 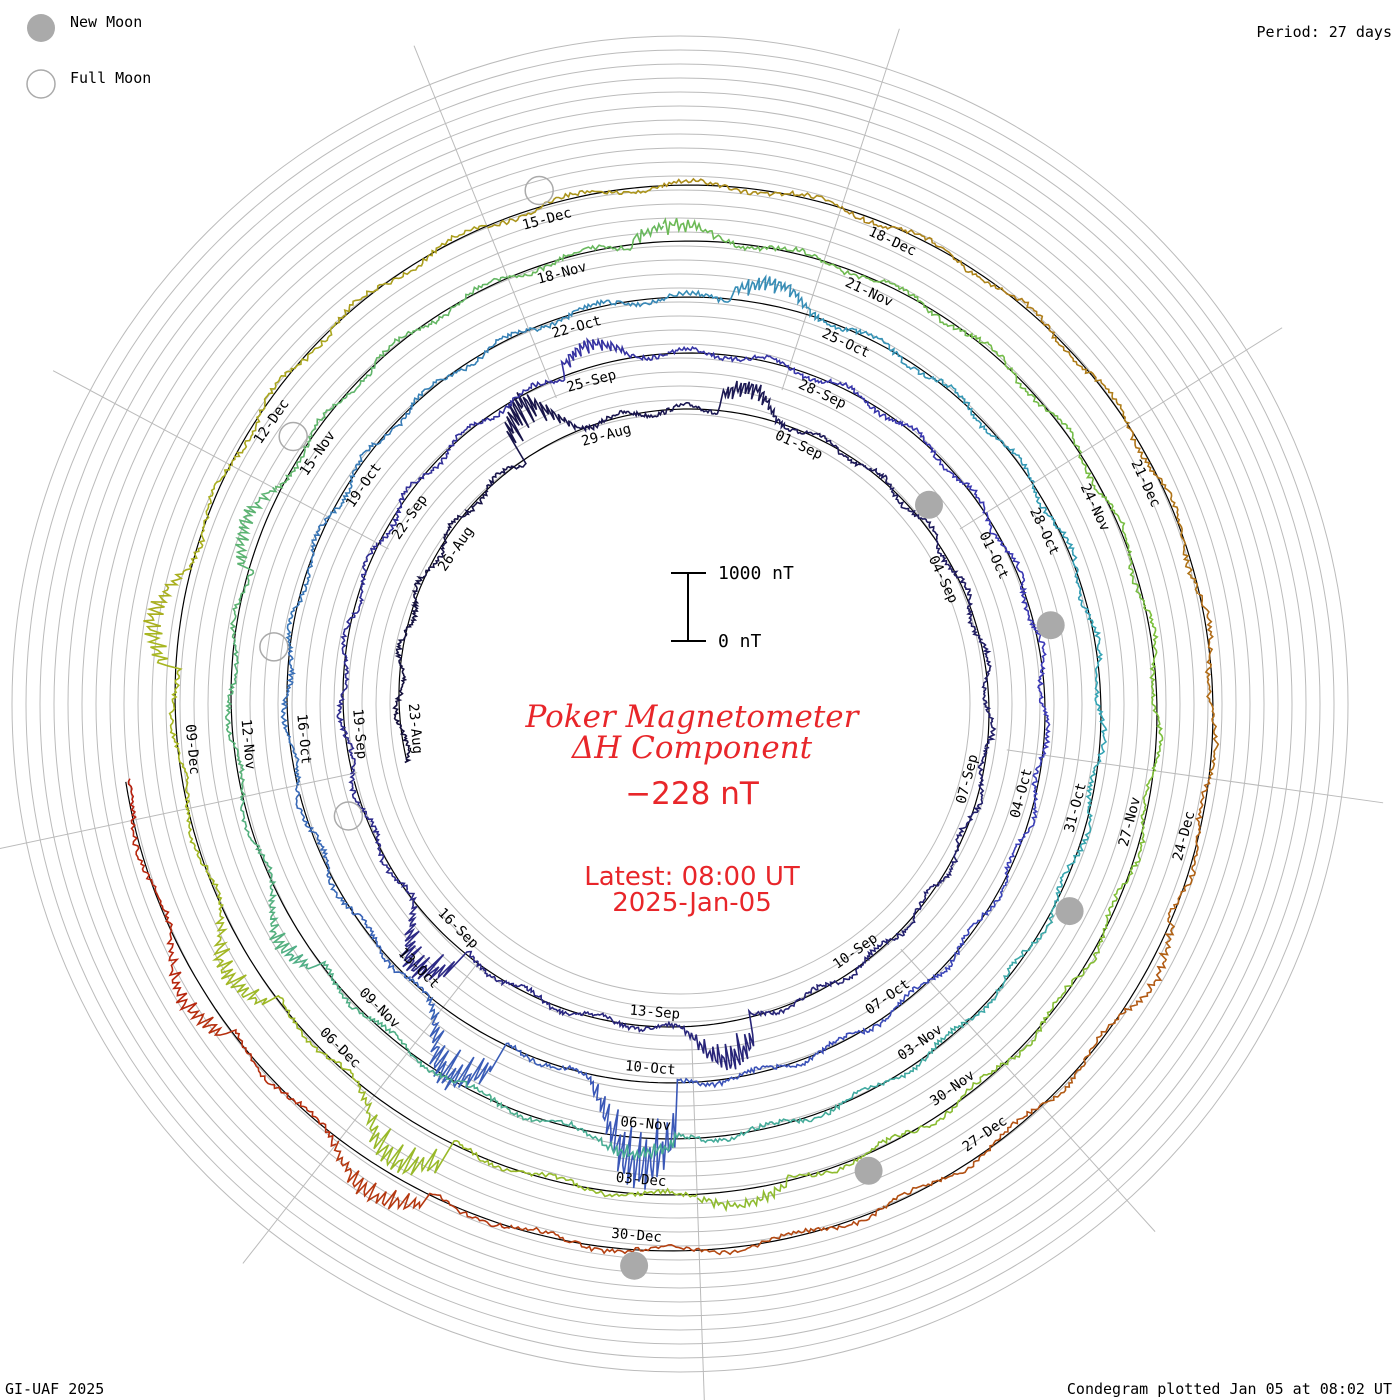 I want to click on date-tick-label: 10-Sep, so click(x=855, y=951).